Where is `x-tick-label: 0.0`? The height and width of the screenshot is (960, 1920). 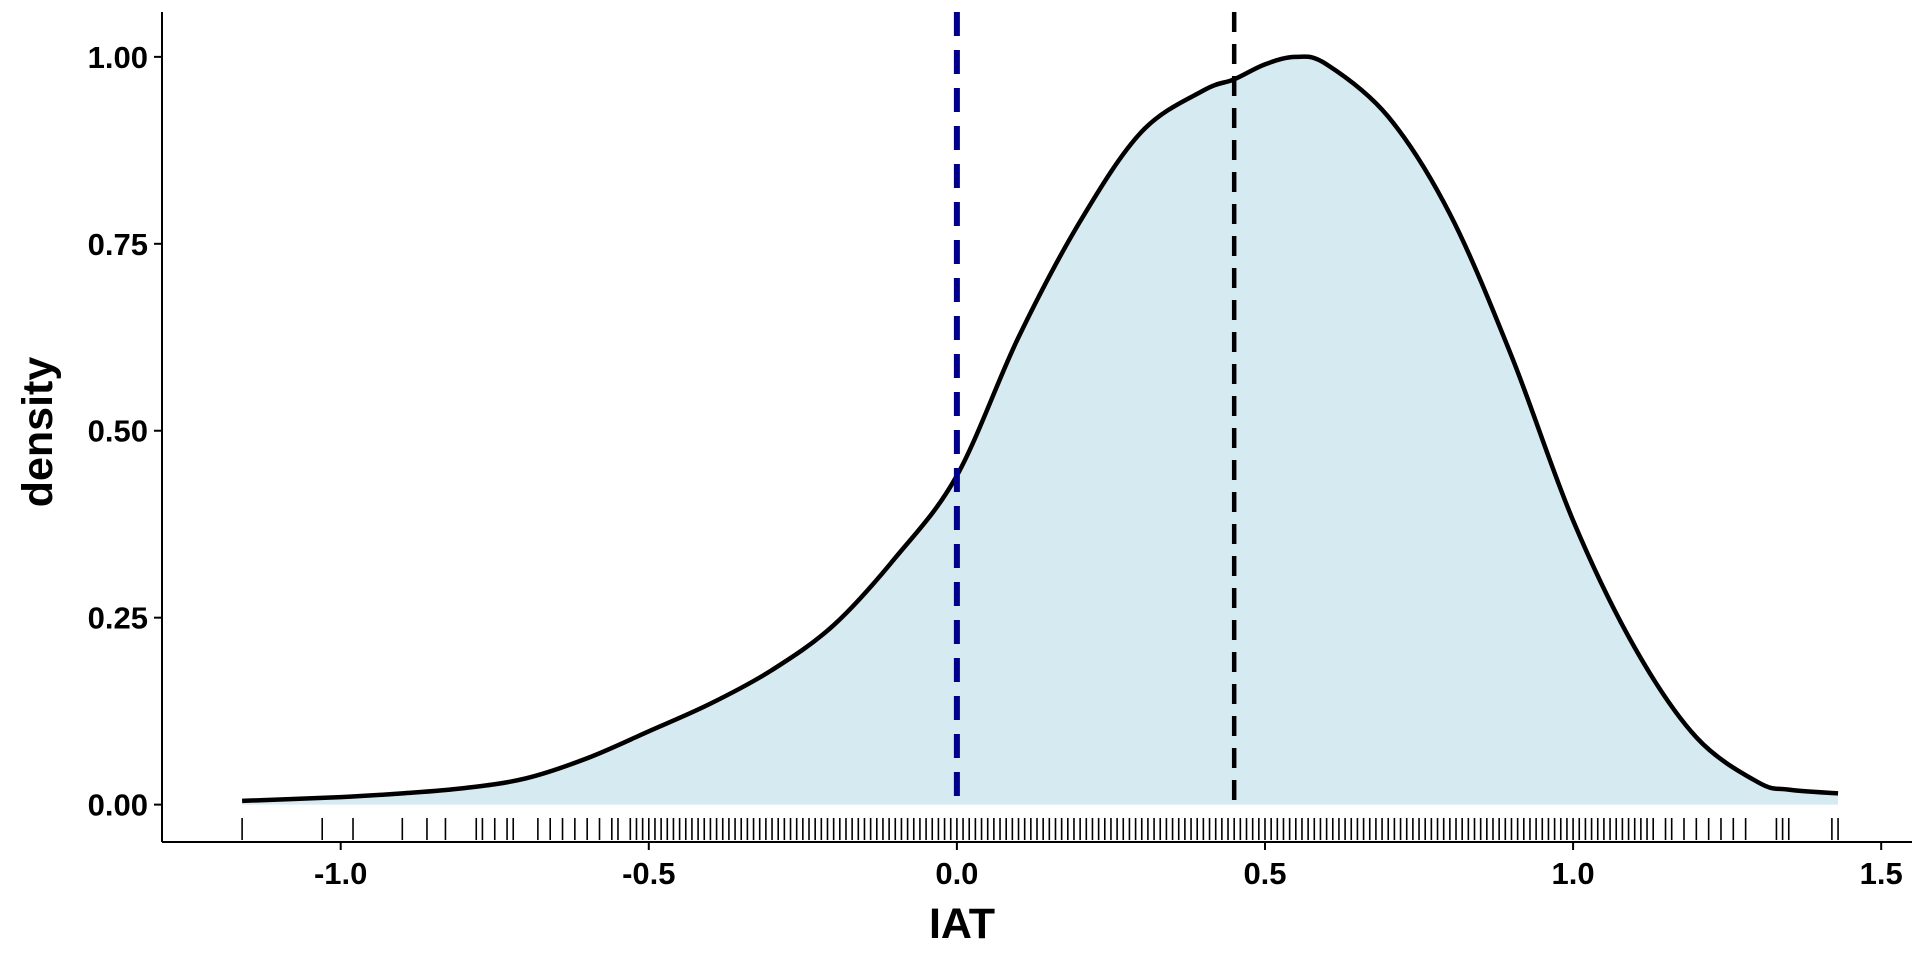 x-tick-label: 0.0 is located at coordinates (956, 873).